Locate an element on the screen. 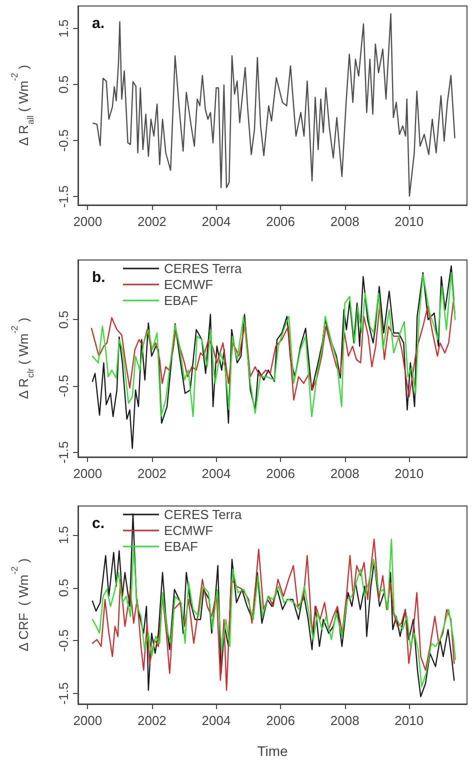  annotation: a. is located at coordinates (98, 23).